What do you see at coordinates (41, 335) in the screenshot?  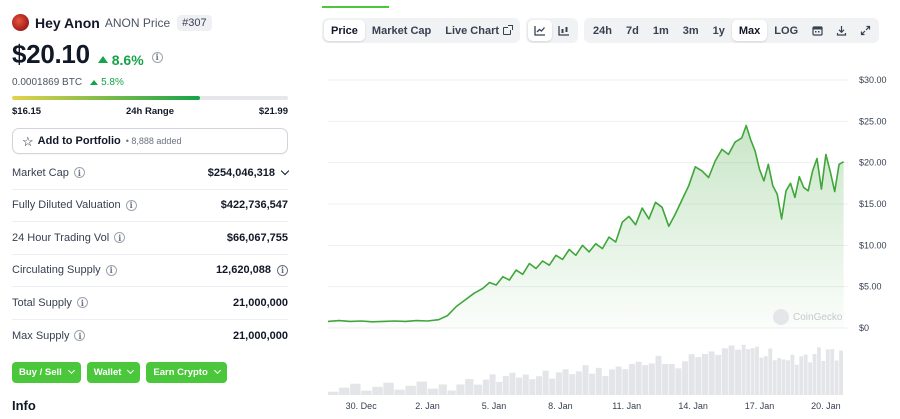 I see `stat-label-text: Max Supply` at bounding box center [41, 335].